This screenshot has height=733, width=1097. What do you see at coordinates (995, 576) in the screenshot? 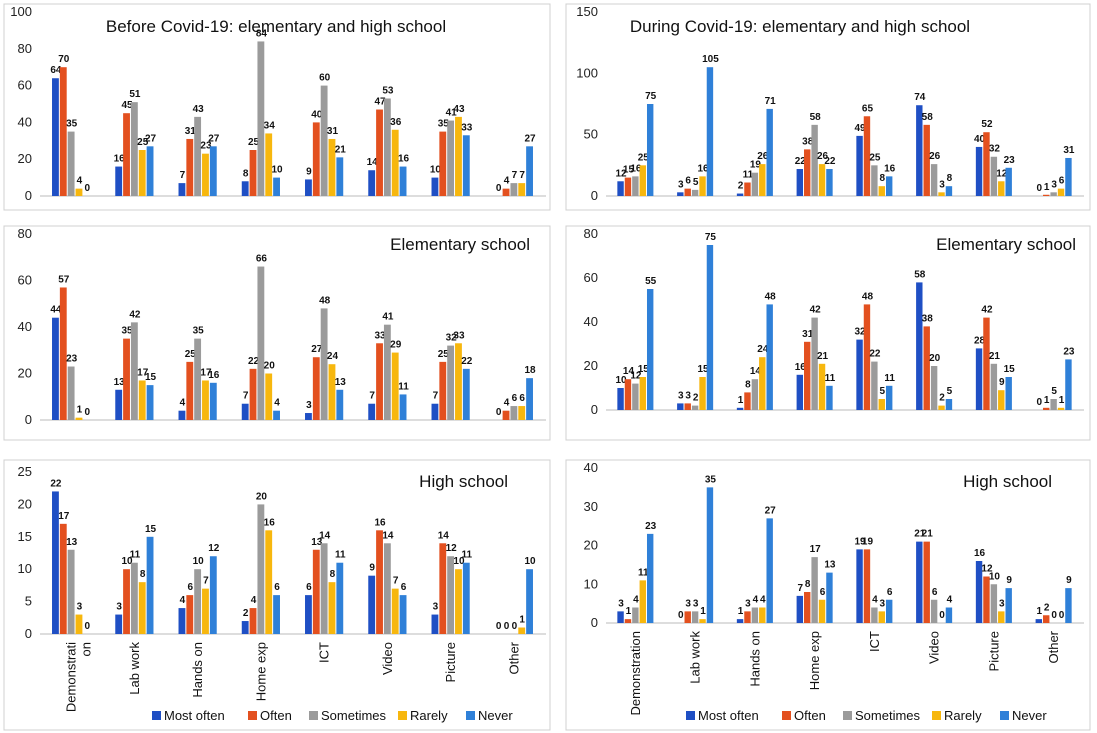
I see `data-label: 10` at bounding box center [995, 576].